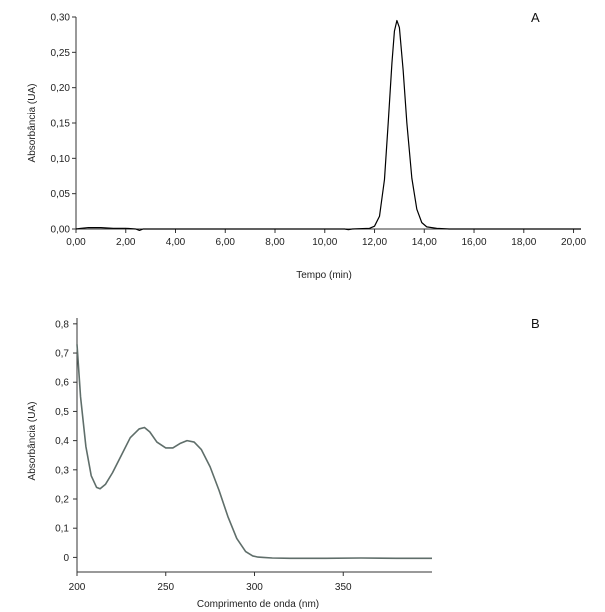 This screenshot has height=612, width=605. I want to click on y-tick-label: 0,1, so click(62, 529).